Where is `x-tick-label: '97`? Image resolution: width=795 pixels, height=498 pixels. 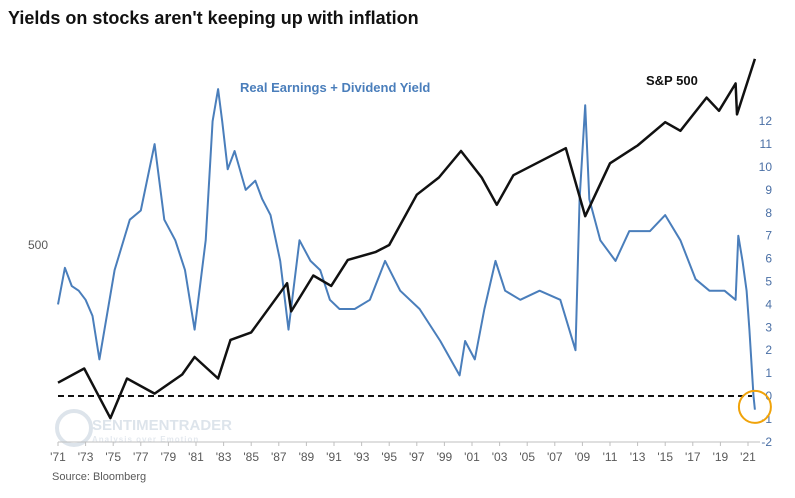 x-tick-label: '97 is located at coordinates (417, 457).